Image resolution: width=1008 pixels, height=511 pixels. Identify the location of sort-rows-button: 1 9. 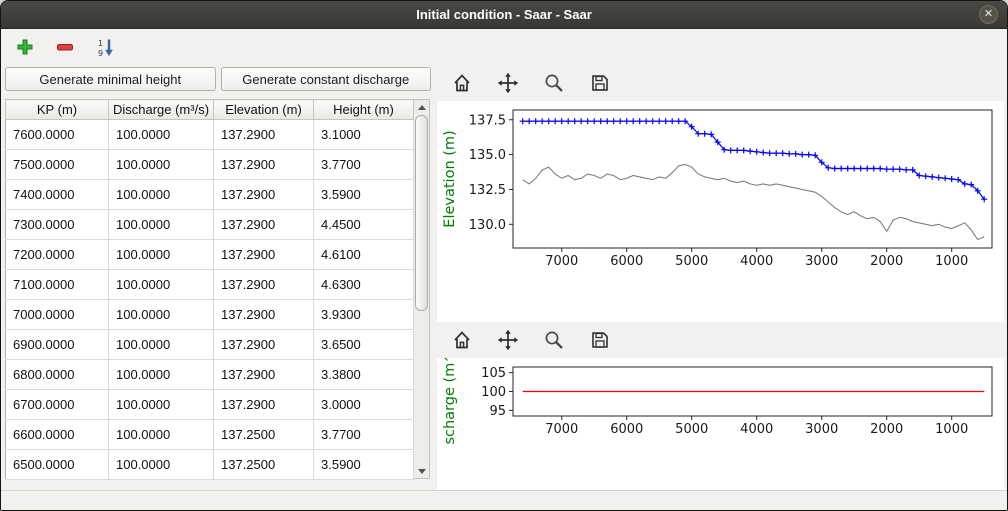
(105, 47).